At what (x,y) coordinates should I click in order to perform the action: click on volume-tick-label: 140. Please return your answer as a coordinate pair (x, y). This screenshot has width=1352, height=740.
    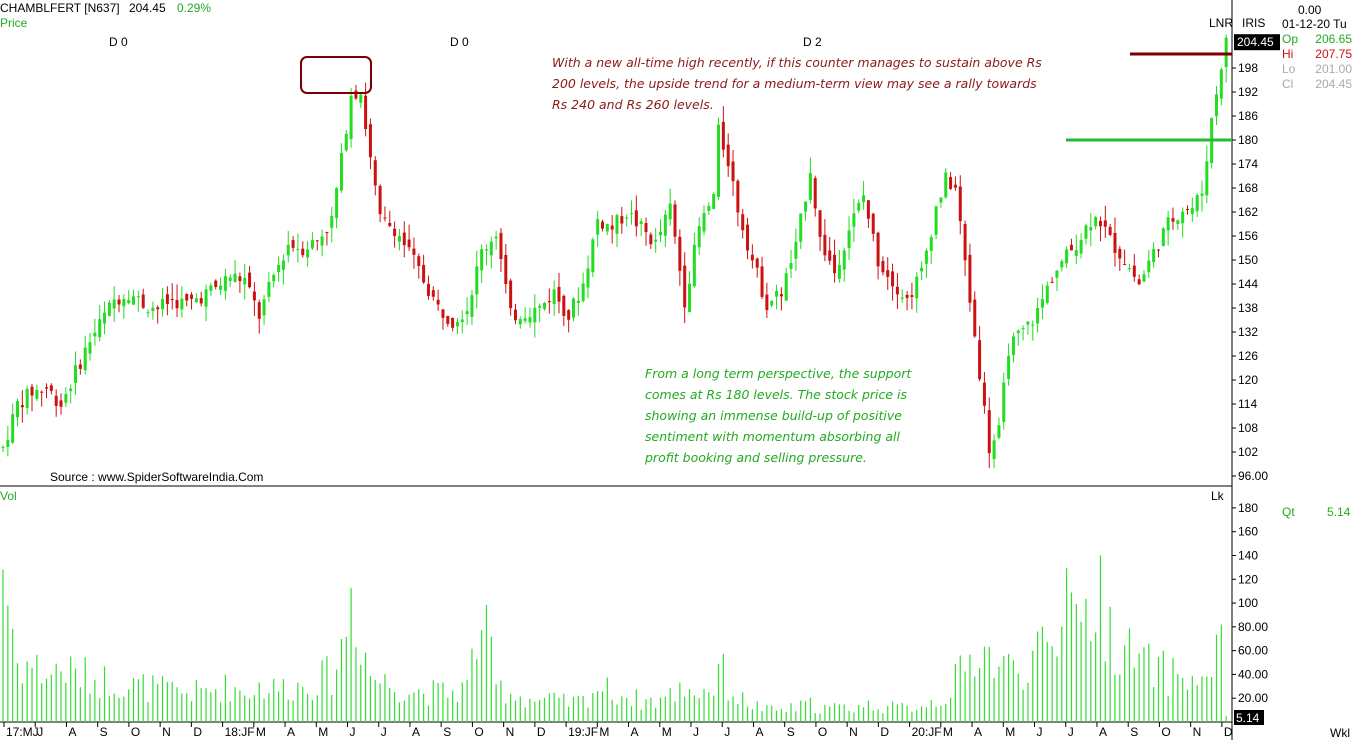
    Looking at the image, I should click on (1248, 555).